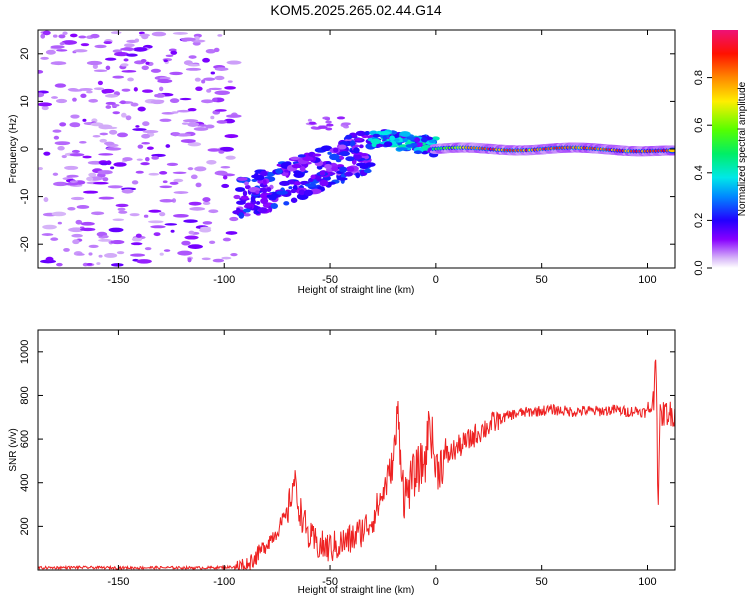 The image size is (750, 600). What do you see at coordinates (436, 582) in the screenshot?
I see `x-tick-label: 0` at bounding box center [436, 582].